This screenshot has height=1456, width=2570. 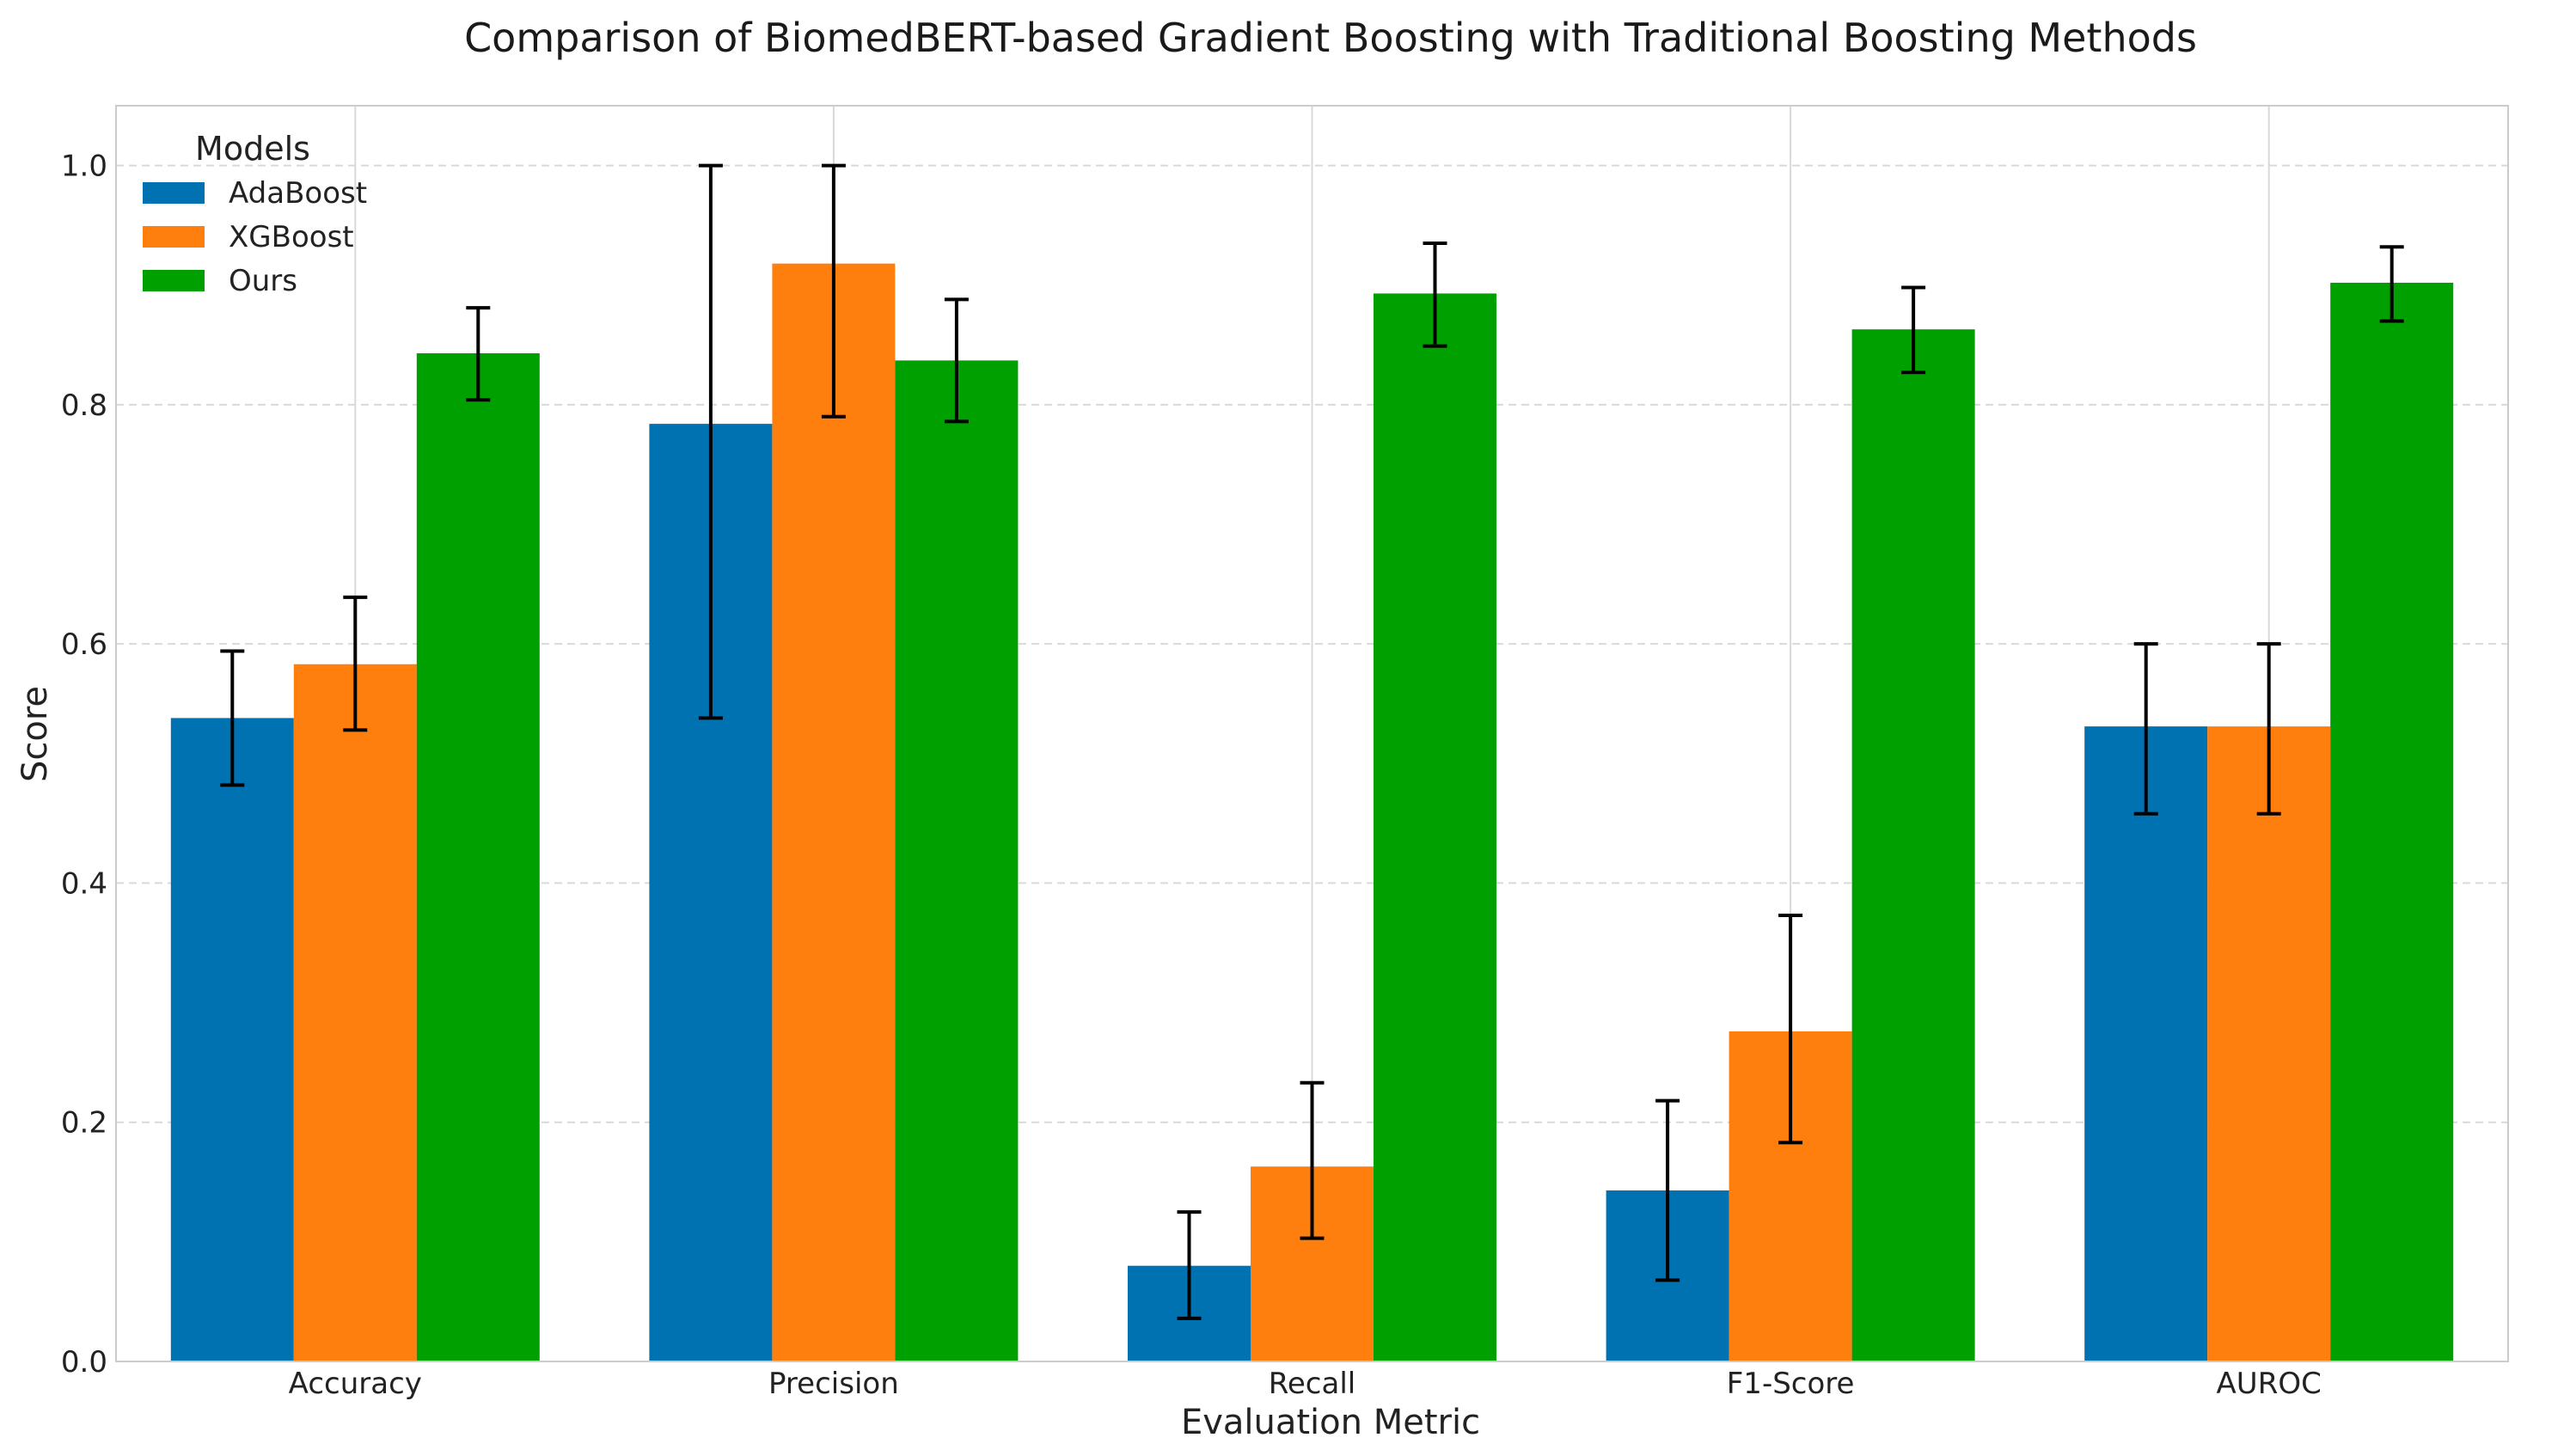 What do you see at coordinates (174, 280) in the screenshot?
I see `legend-swatch-ours` at bounding box center [174, 280].